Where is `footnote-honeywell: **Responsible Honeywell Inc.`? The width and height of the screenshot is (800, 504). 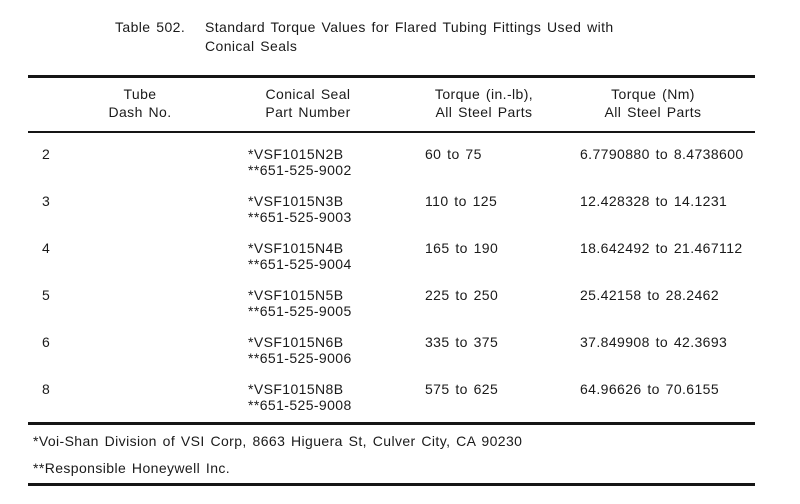
footnote-honeywell: **Responsible Honeywell Inc. is located at coordinates (132, 468).